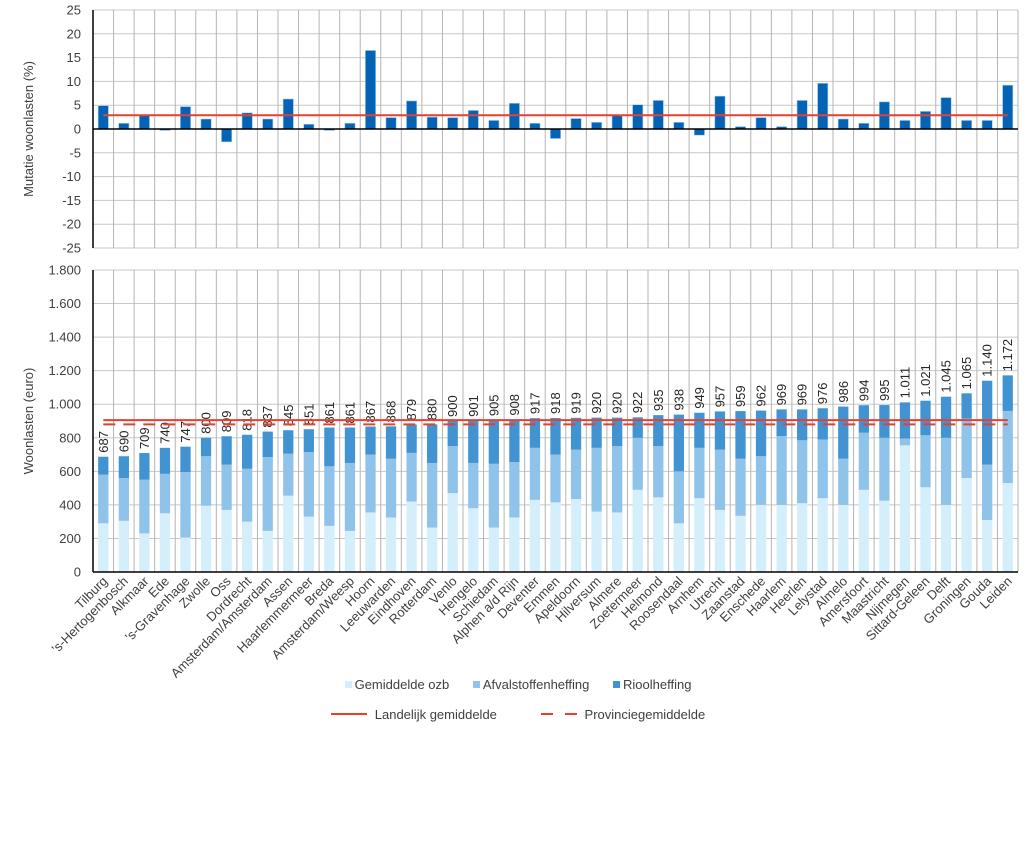 The height and width of the screenshot is (850, 1036). Describe the element at coordinates (555, 422) in the screenshot. I see `woonlasten-reference-lines` at that location.